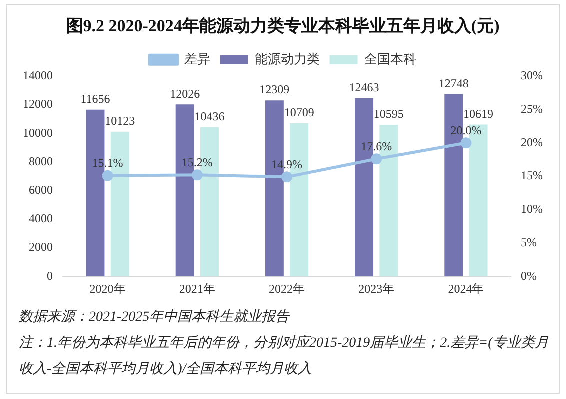 This screenshot has height=399, width=566. Describe the element at coordinates (120, 121) in the screenshot. I see `data-label: 10123` at that location.